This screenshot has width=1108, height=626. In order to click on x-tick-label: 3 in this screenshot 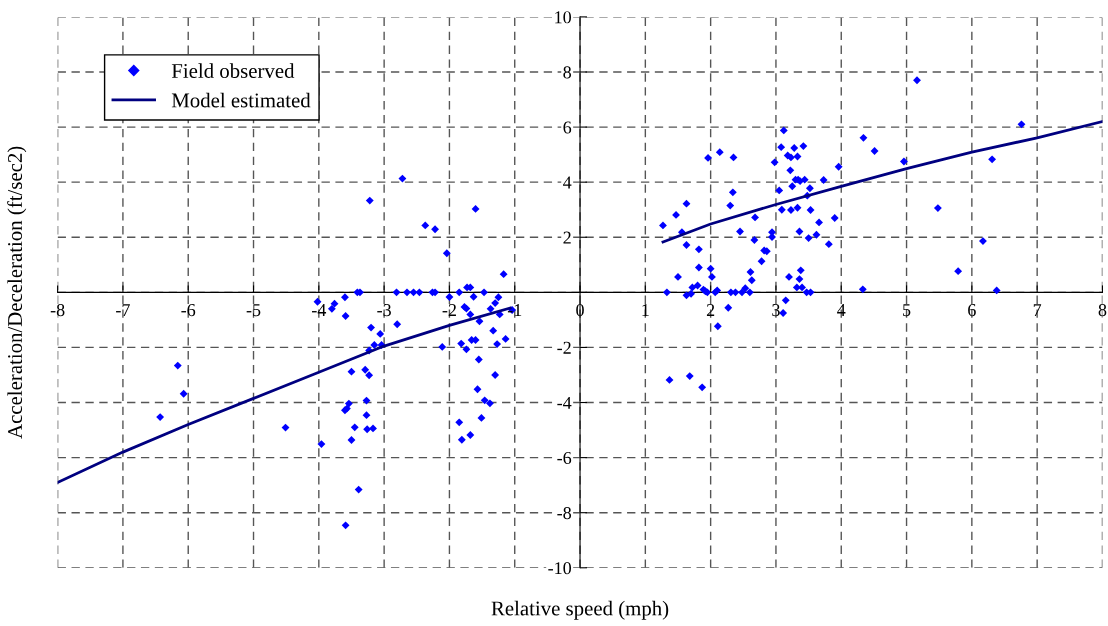, I will do `click(776, 310)`.